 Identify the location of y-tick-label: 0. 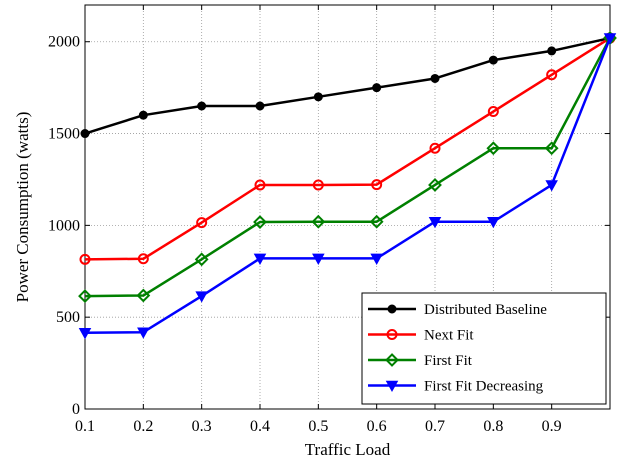
(76, 409).